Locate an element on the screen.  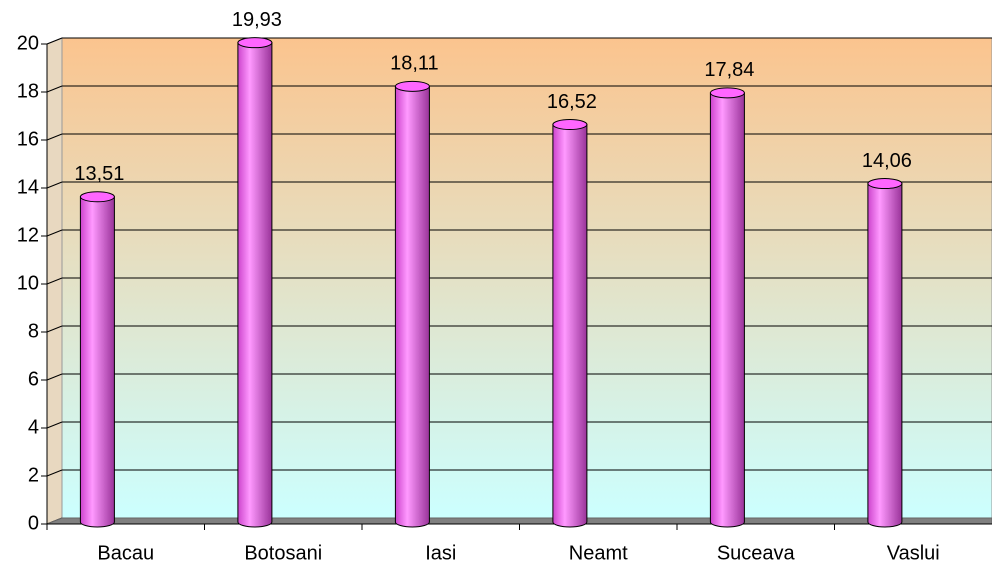
x-tick-label: Bacau is located at coordinates (125, 552).